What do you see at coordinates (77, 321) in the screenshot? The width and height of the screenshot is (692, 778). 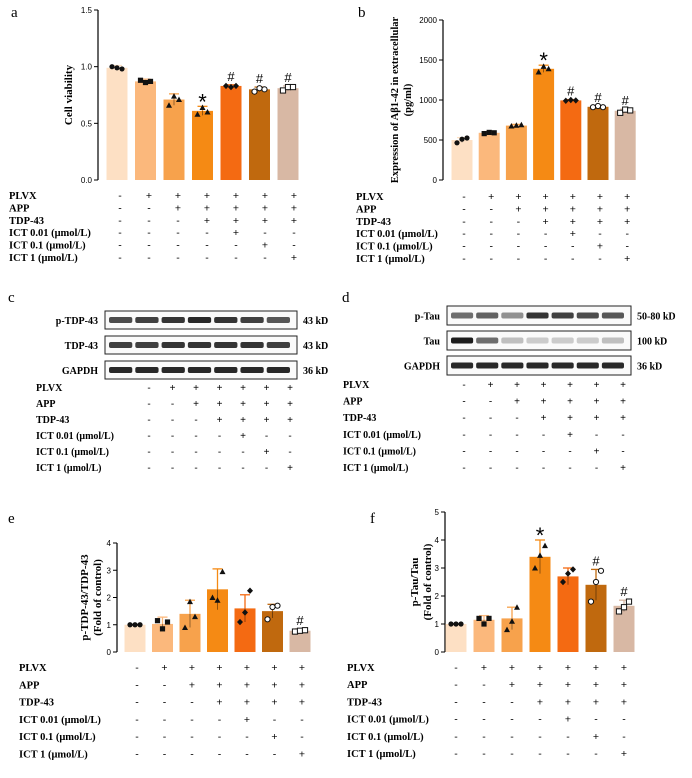 I see `blot-row-name: p-TDP-43` at bounding box center [77, 321].